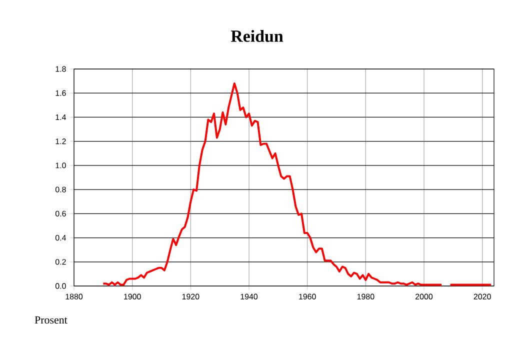 The width and height of the screenshot is (514, 343). Describe the element at coordinates (257, 36) in the screenshot. I see `chart-title: Reidun` at that location.